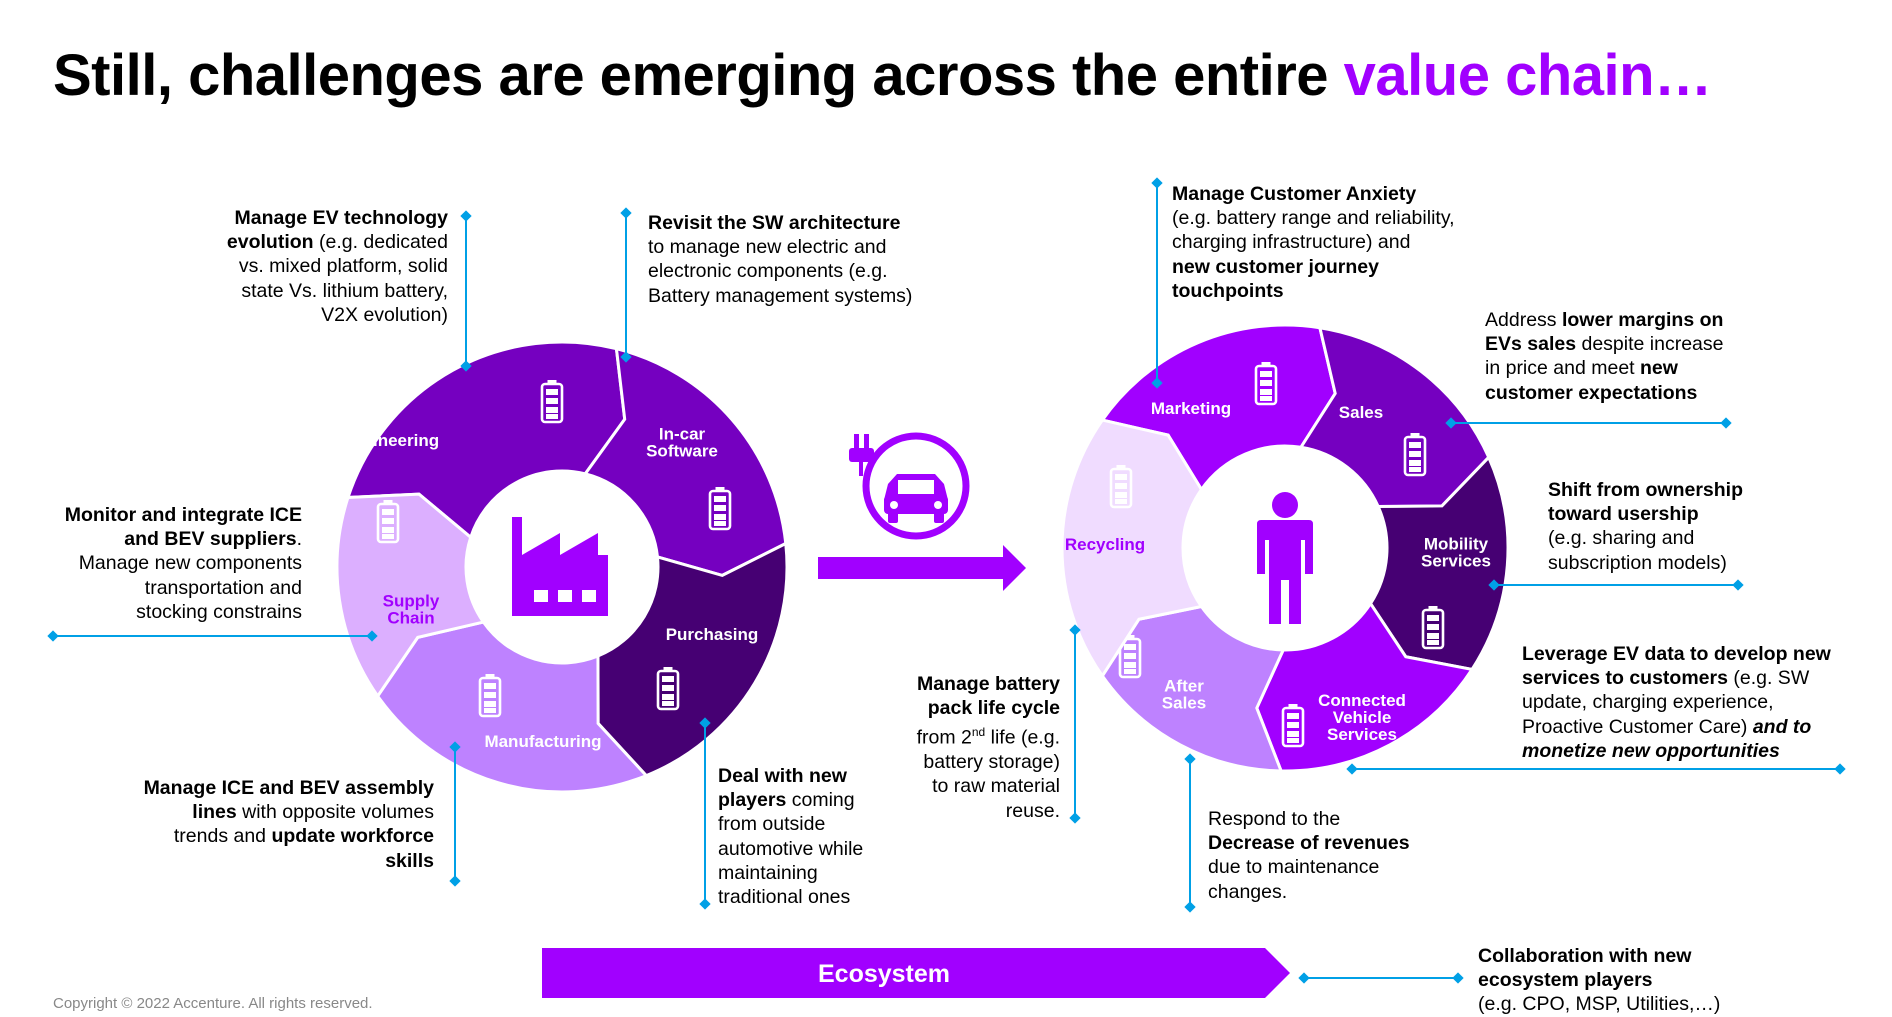 This screenshot has width=1892, height=1017. I want to click on segment-in-car-software, so click(685, 462).